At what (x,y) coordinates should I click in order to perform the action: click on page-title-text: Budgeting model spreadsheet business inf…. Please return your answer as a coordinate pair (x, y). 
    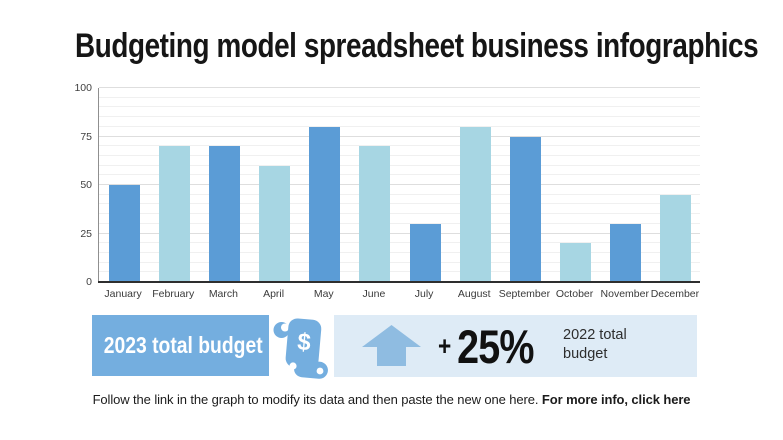
    Looking at the image, I should click on (416, 46).